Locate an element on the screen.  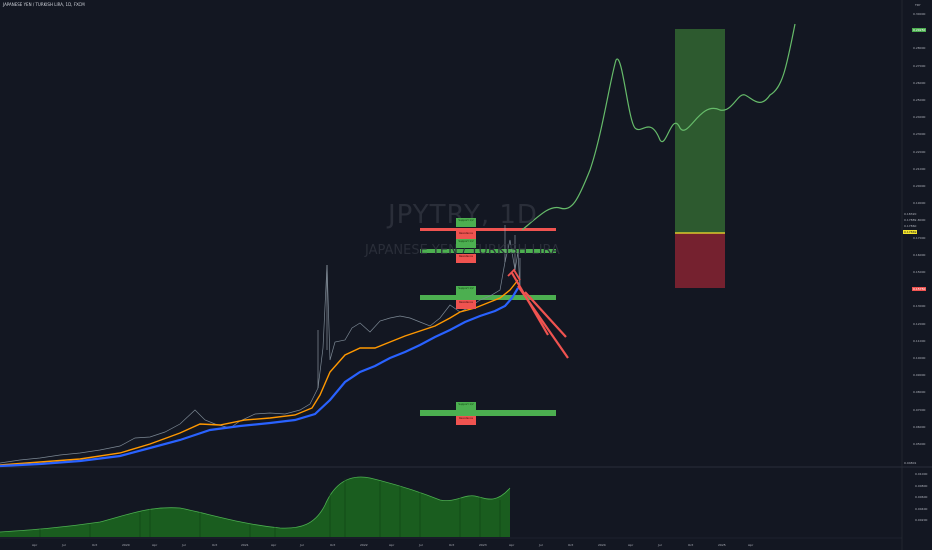
price-tick-label: 0.15000 is located at coordinates (919, 272).